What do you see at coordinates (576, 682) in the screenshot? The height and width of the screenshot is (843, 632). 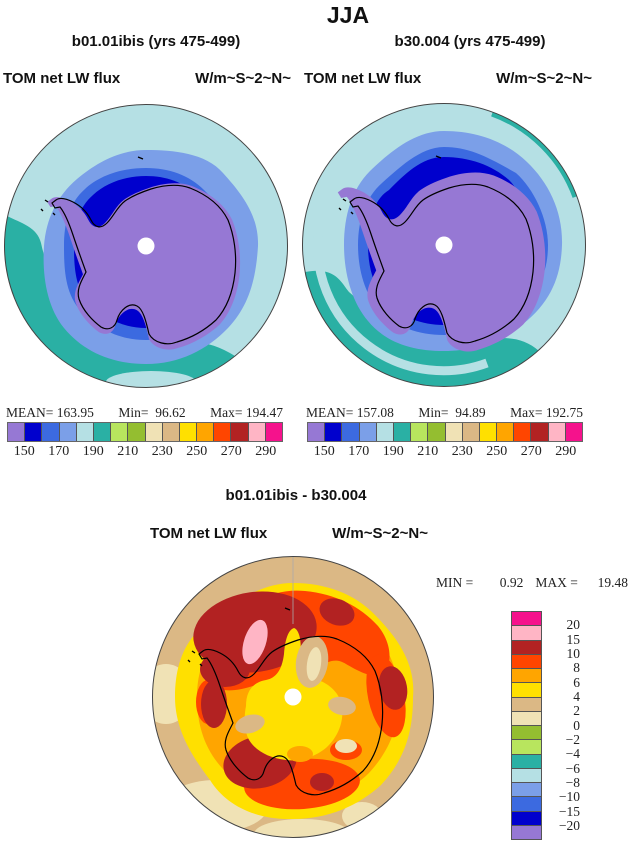 I see `vtick-label: 6` at bounding box center [576, 682].